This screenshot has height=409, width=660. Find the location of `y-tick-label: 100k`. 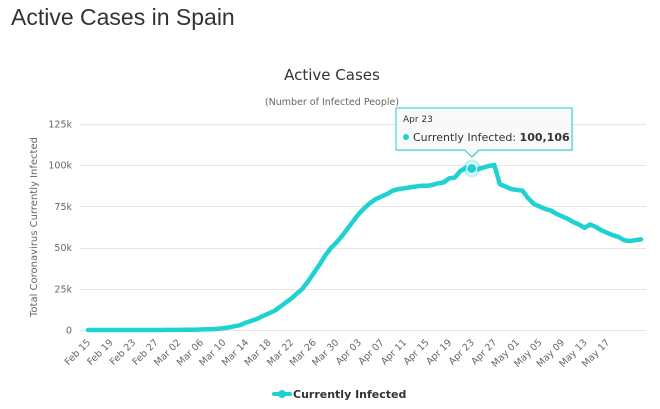

y-tick-label: 100k is located at coordinates (60, 166).